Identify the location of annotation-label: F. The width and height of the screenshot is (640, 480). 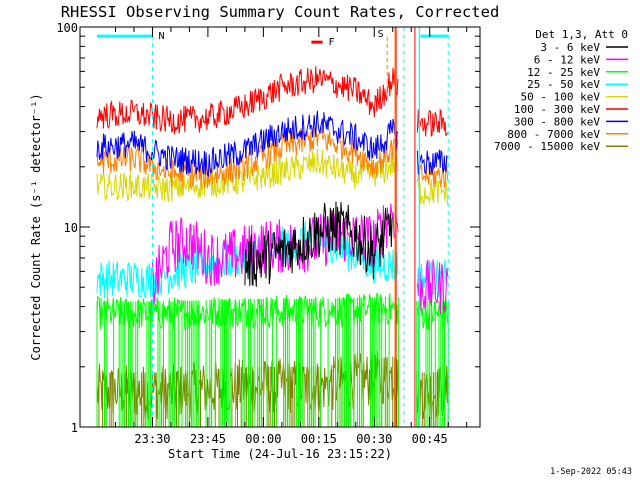
(332, 42).